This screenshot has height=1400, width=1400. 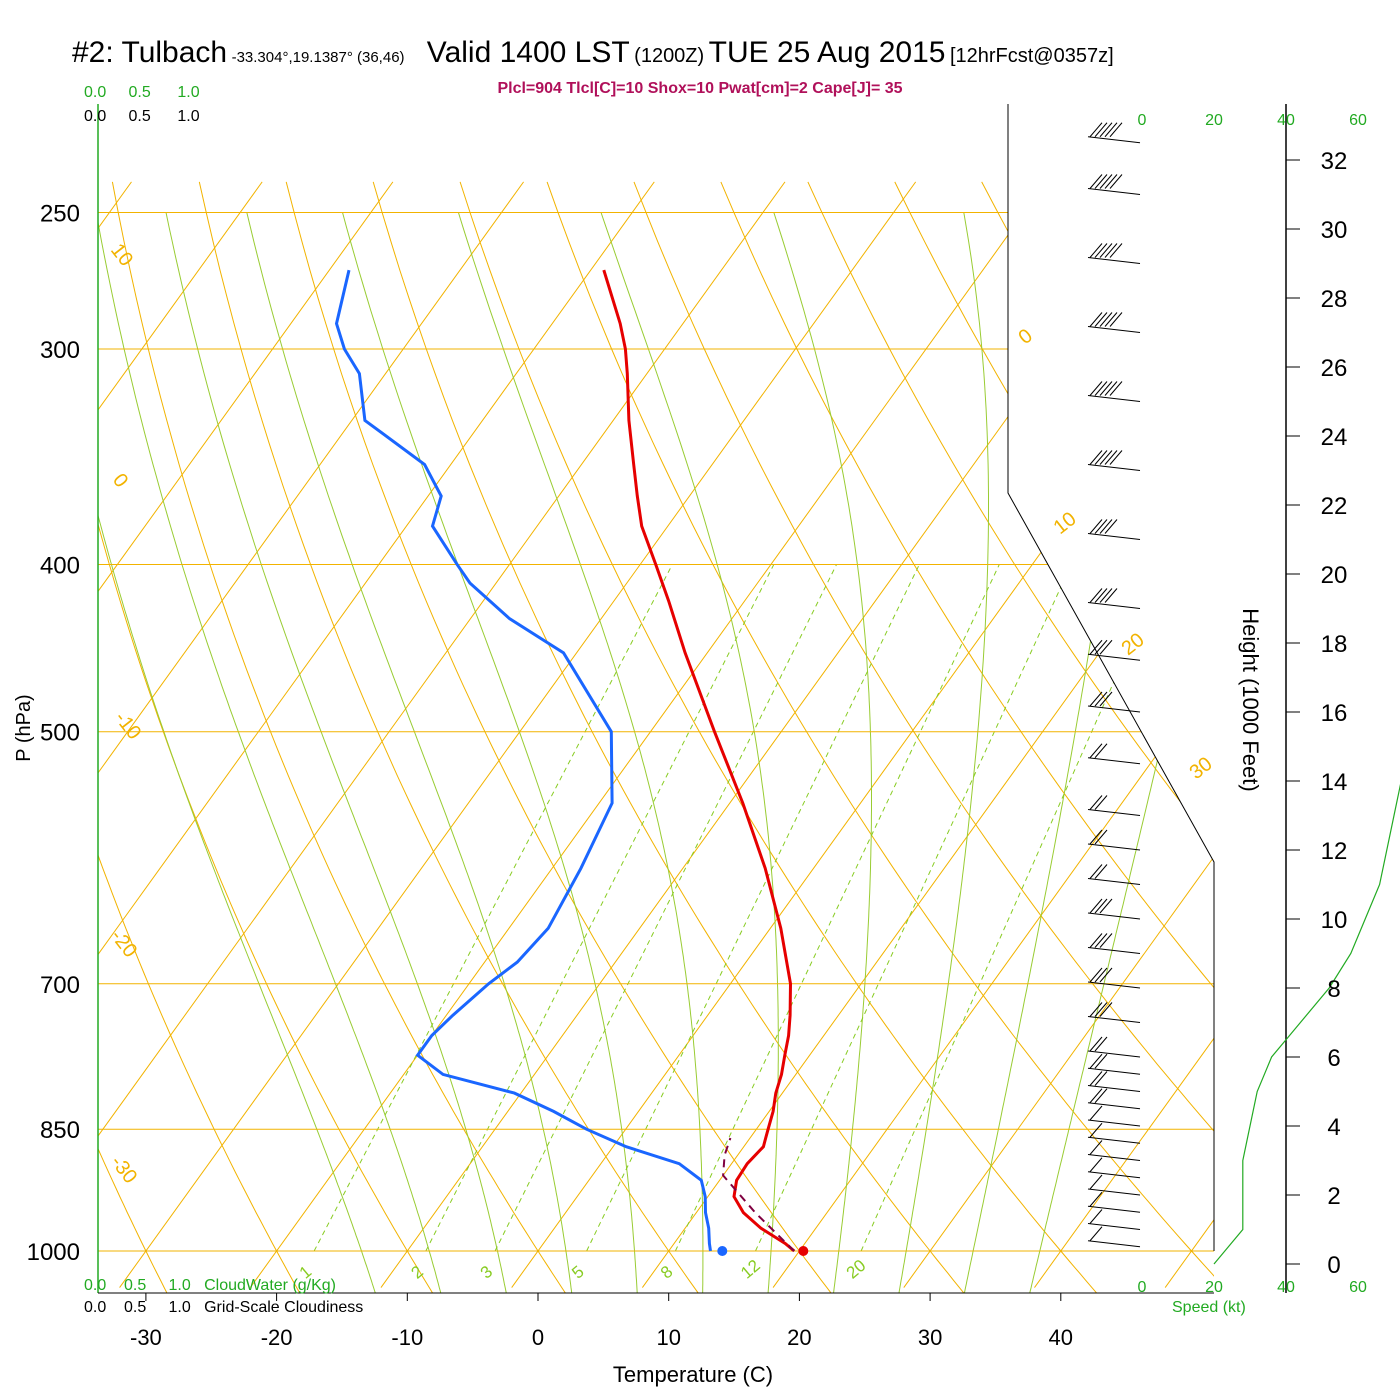 What do you see at coordinates (1142, 120) in the screenshot?
I see `speed-tick-label-top: 0` at bounding box center [1142, 120].